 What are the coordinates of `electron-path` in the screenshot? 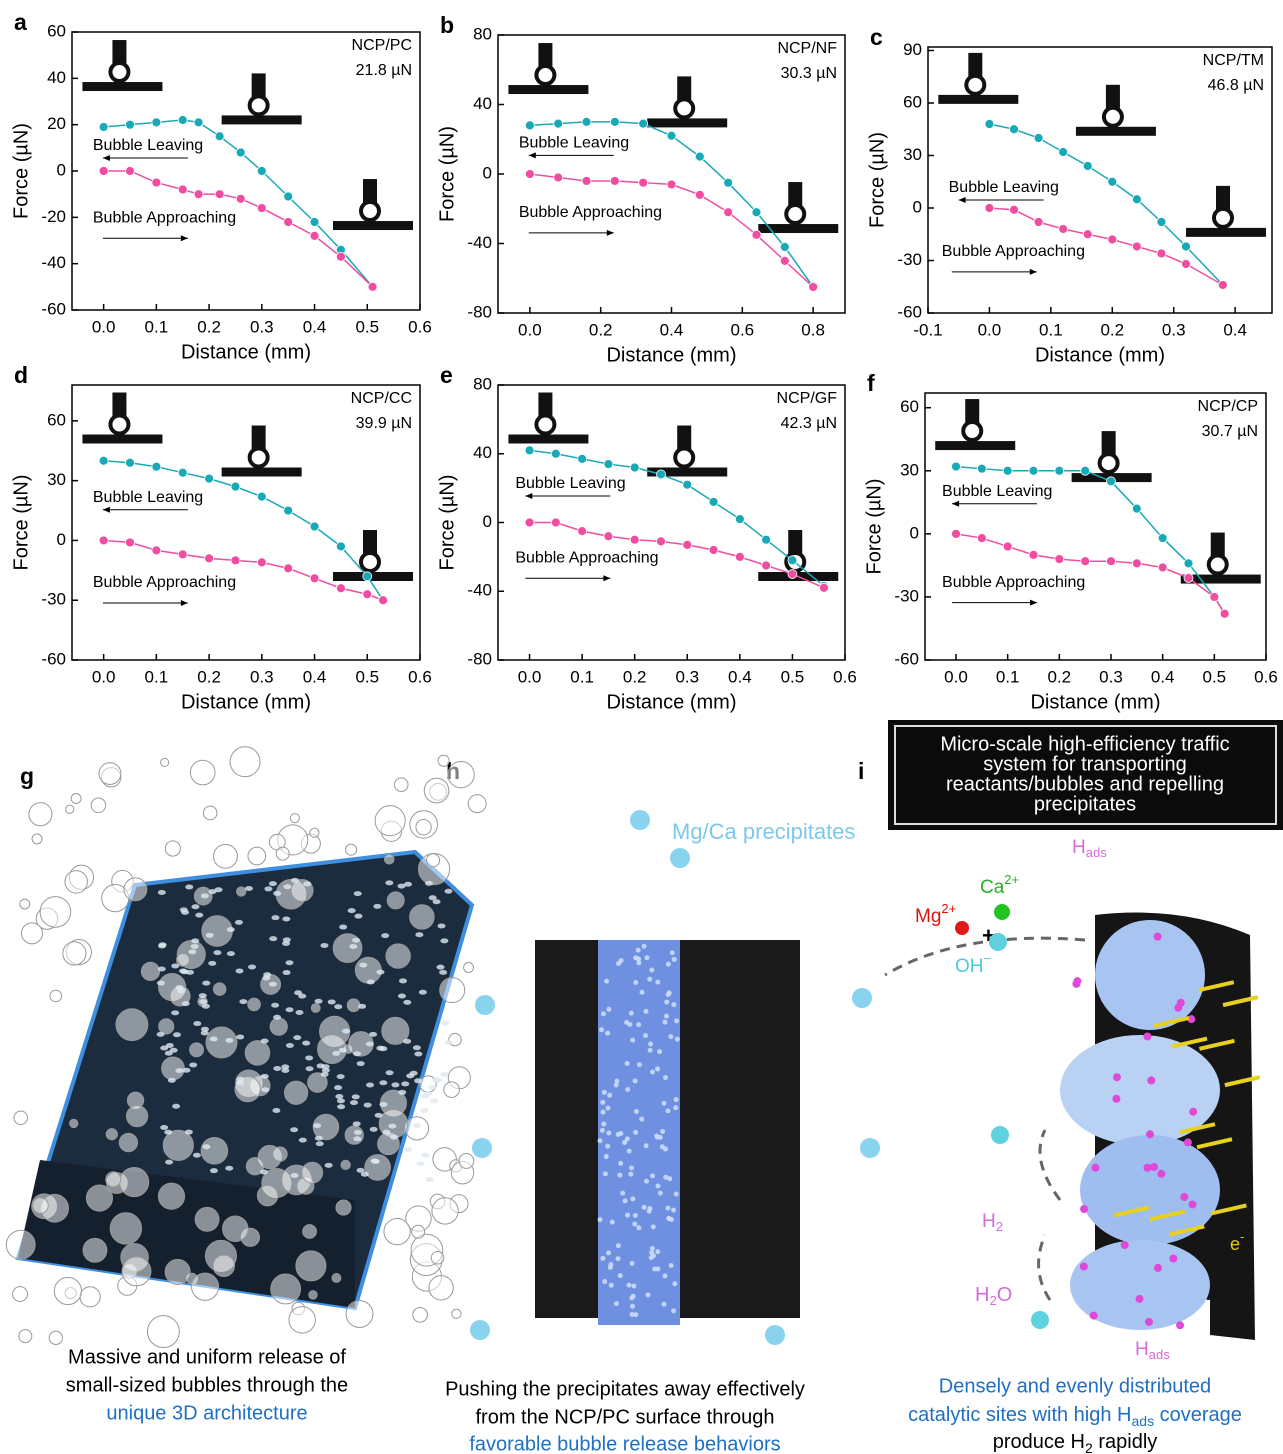 It's located at (1216, 986).